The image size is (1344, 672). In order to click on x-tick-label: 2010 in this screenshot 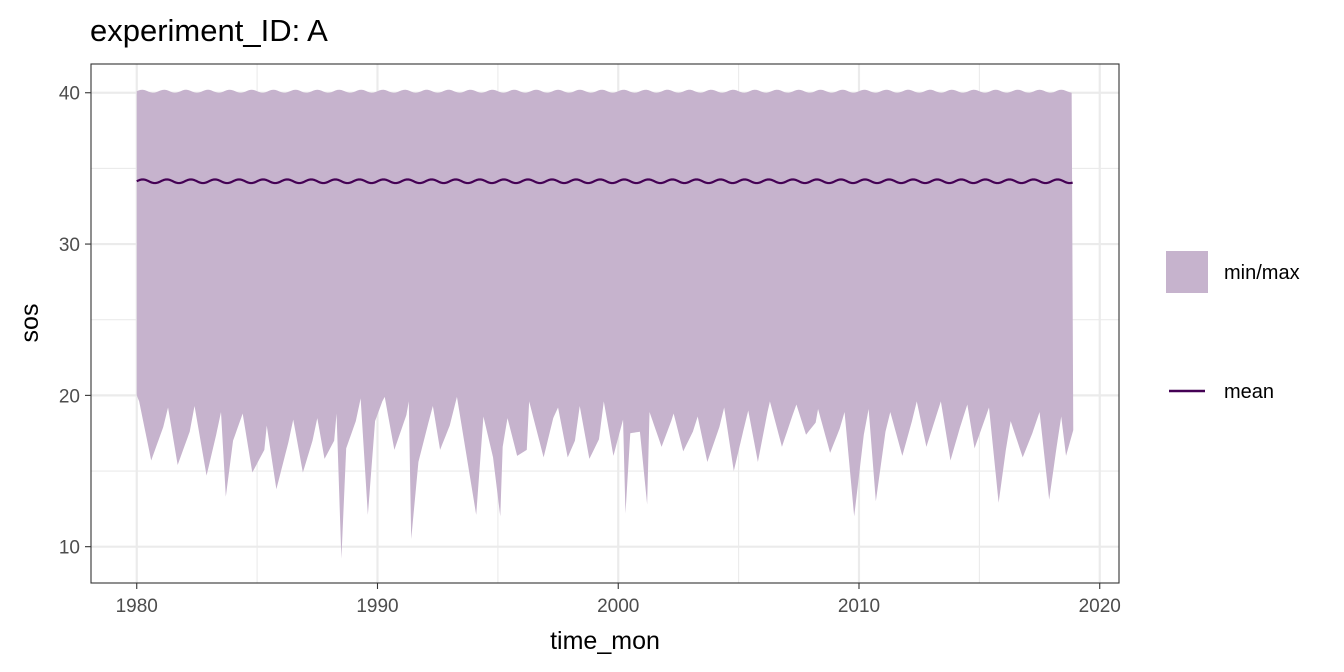, I will do `click(859, 606)`.